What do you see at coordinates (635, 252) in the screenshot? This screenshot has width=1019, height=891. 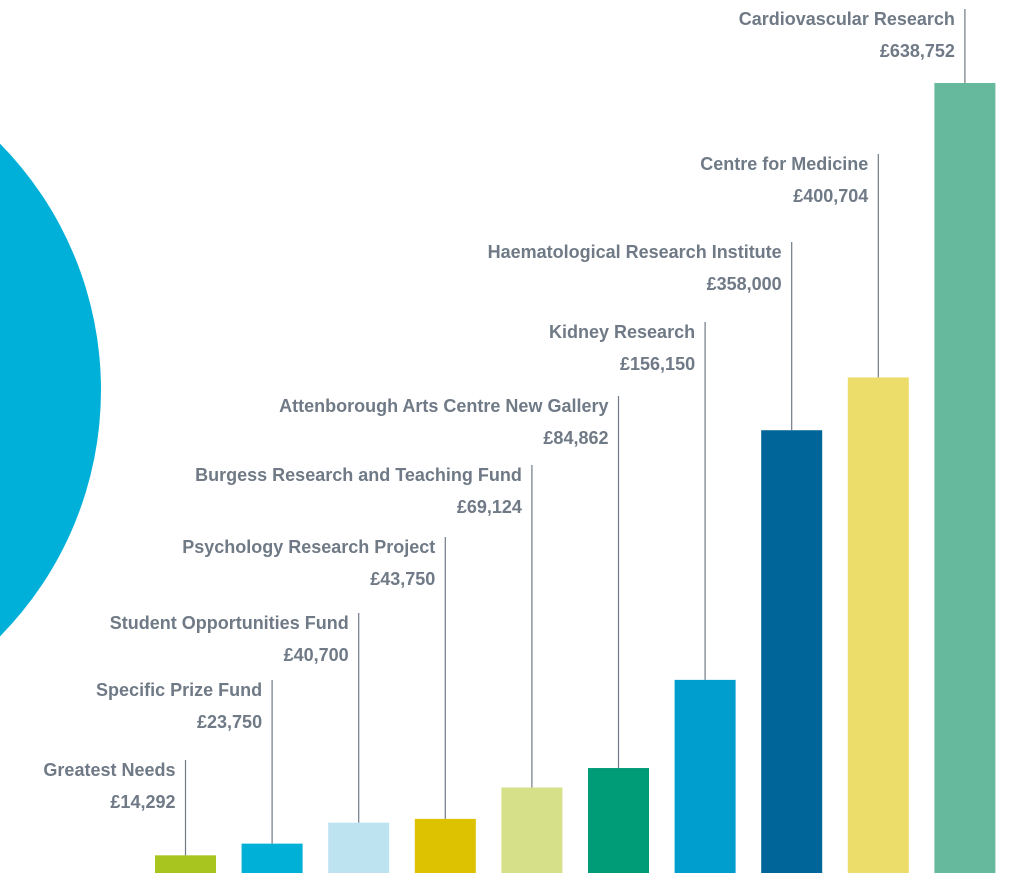 I see `category-label: Haematological Research Institute` at bounding box center [635, 252].